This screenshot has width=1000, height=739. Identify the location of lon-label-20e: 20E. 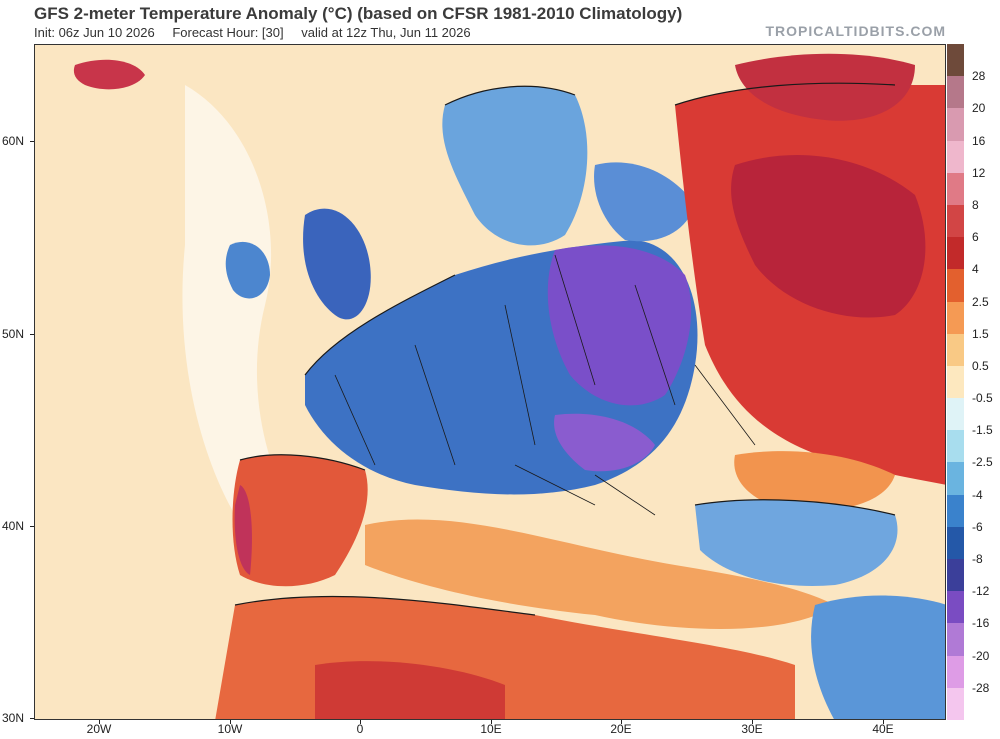
(621, 729).